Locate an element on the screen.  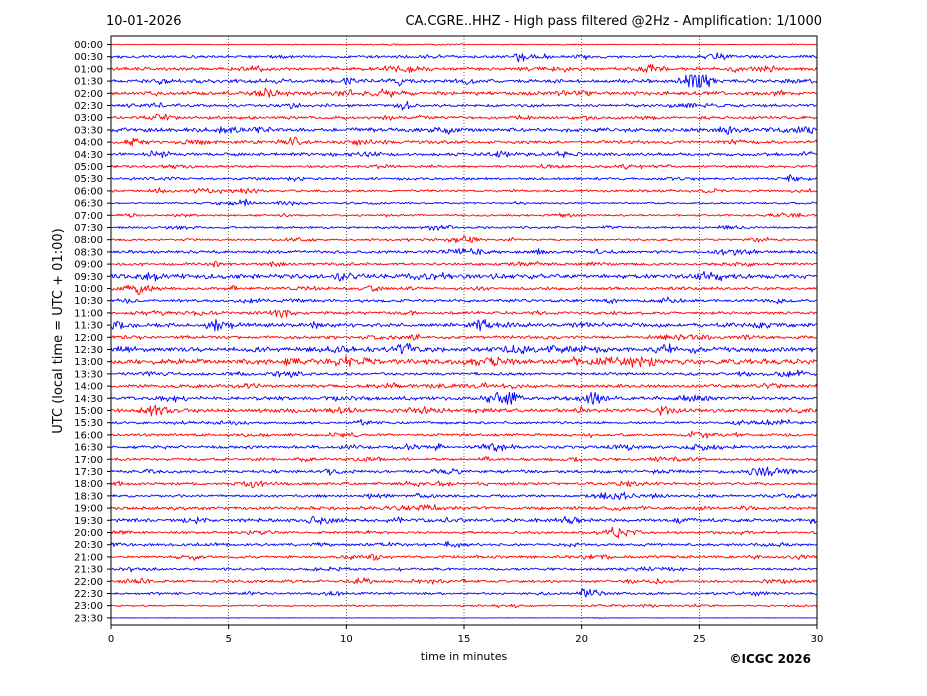
y-tick-label: 07:30 is located at coordinates (88, 228).